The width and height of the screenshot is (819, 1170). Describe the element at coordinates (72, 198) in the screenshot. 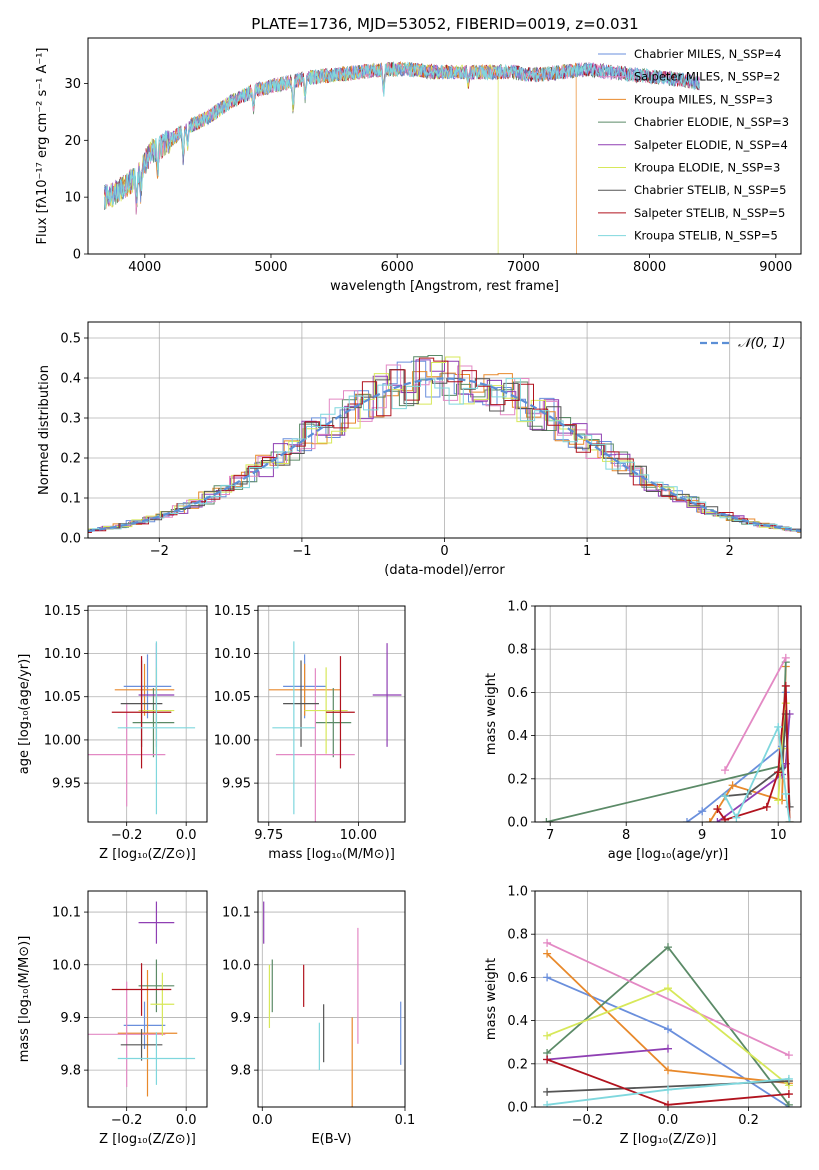

I see `y-tick-label: 10` at that location.